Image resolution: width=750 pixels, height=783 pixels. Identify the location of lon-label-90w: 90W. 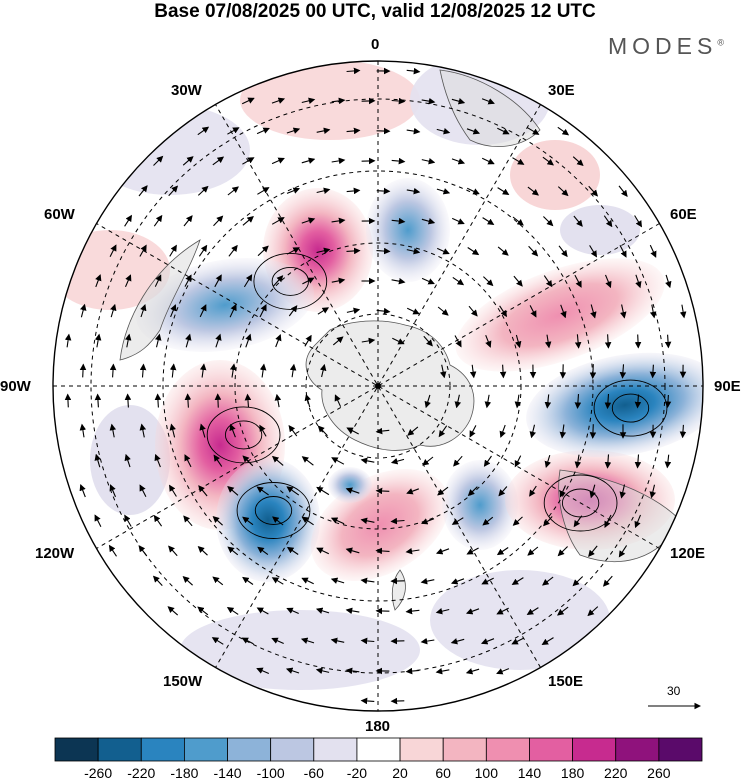
(15, 386).